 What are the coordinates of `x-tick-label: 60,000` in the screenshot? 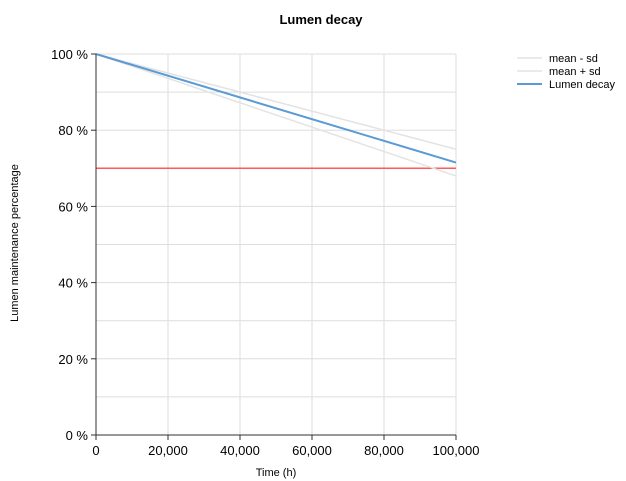 It's located at (312, 450).